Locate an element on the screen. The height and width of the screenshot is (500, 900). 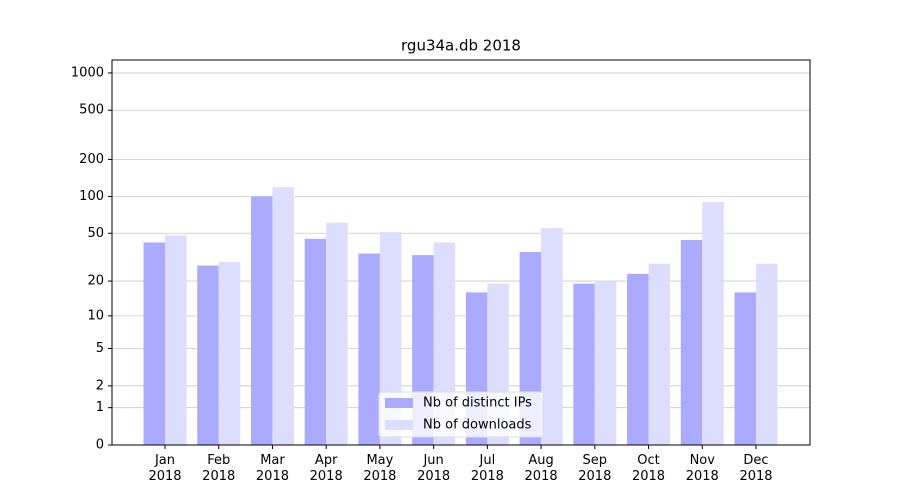
y-tick-label: 50 is located at coordinates (95, 233).